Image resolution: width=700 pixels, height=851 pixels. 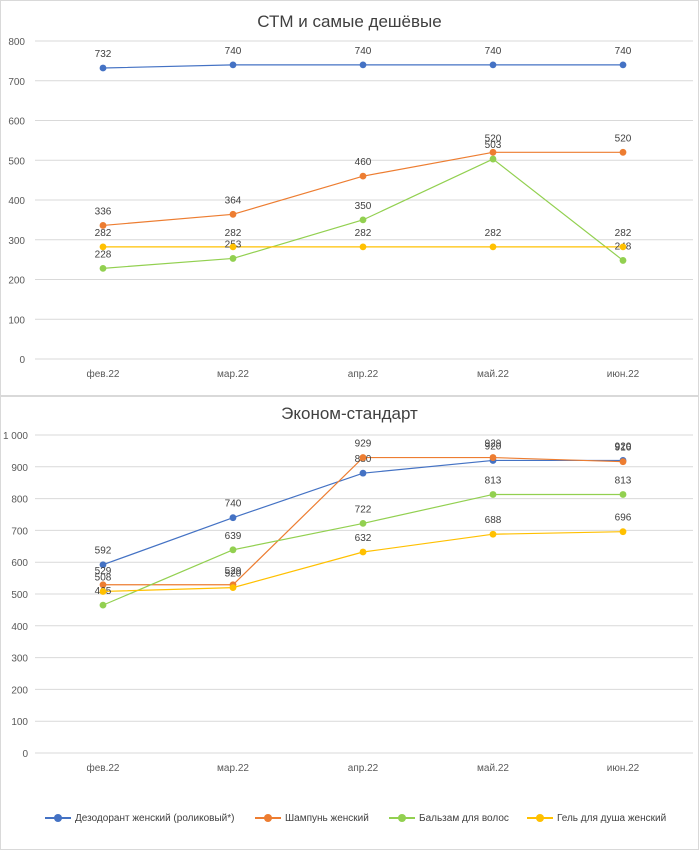 What do you see at coordinates (493, 520) in the screenshot?
I see `data-label: 688` at bounding box center [493, 520].